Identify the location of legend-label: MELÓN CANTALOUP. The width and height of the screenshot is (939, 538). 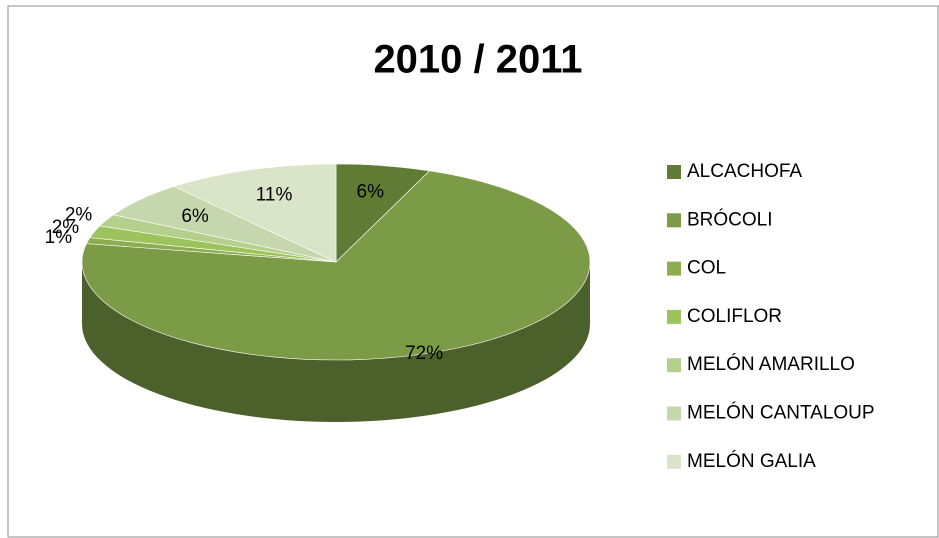
(781, 413).